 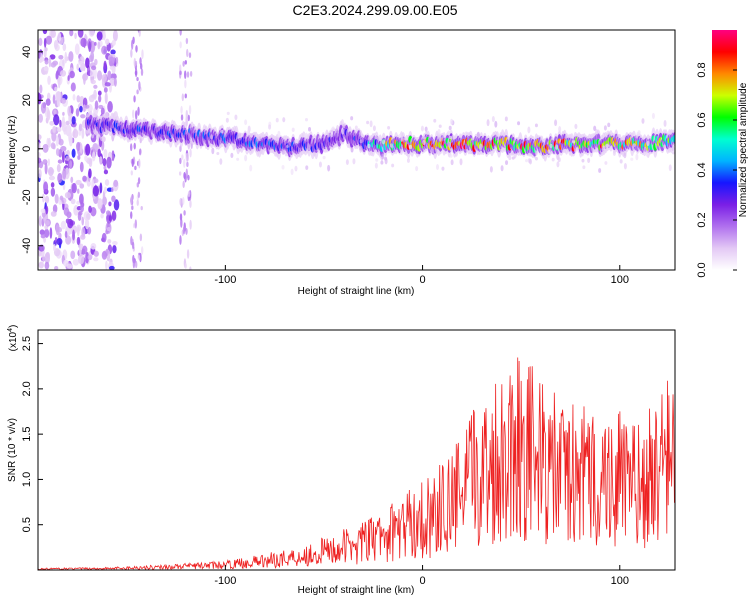 What do you see at coordinates (702, 69) in the screenshot?
I see `colorbar-tick-label: 0.8` at bounding box center [702, 69].